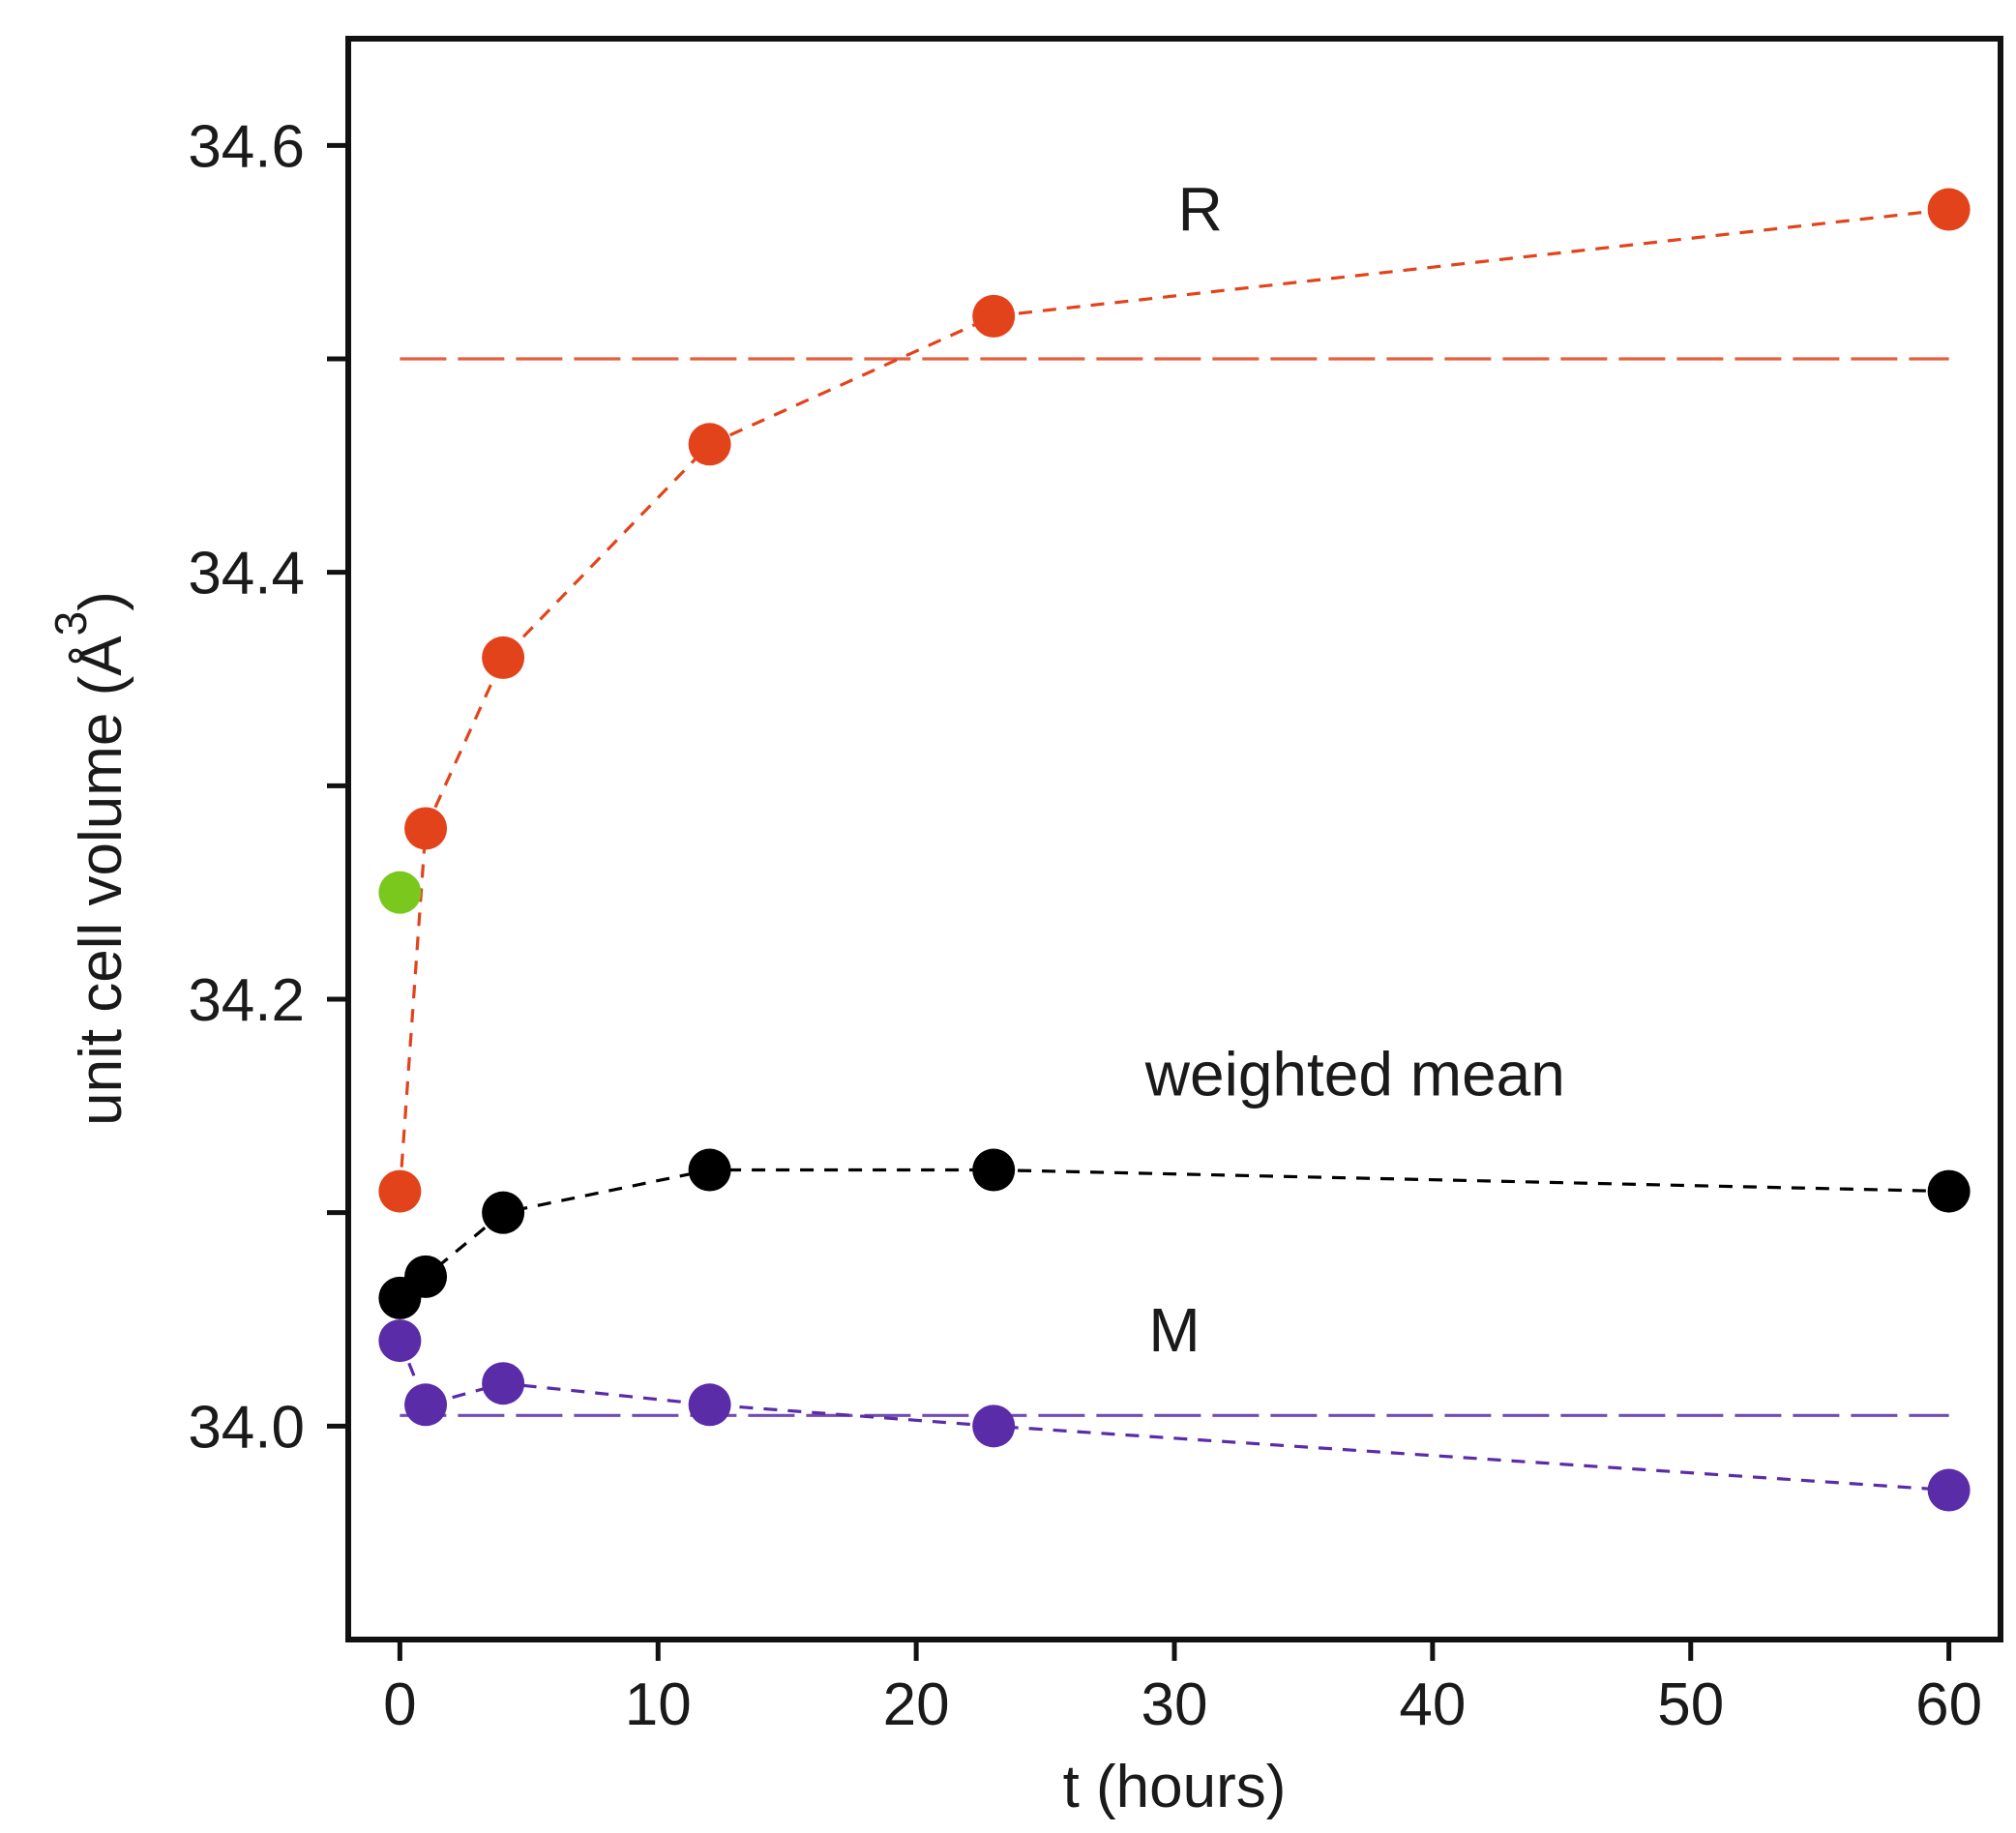 The width and height of the screenshot is (2016, 1833). I want to click on x-tick-label: 60, so click(1949, 1705).